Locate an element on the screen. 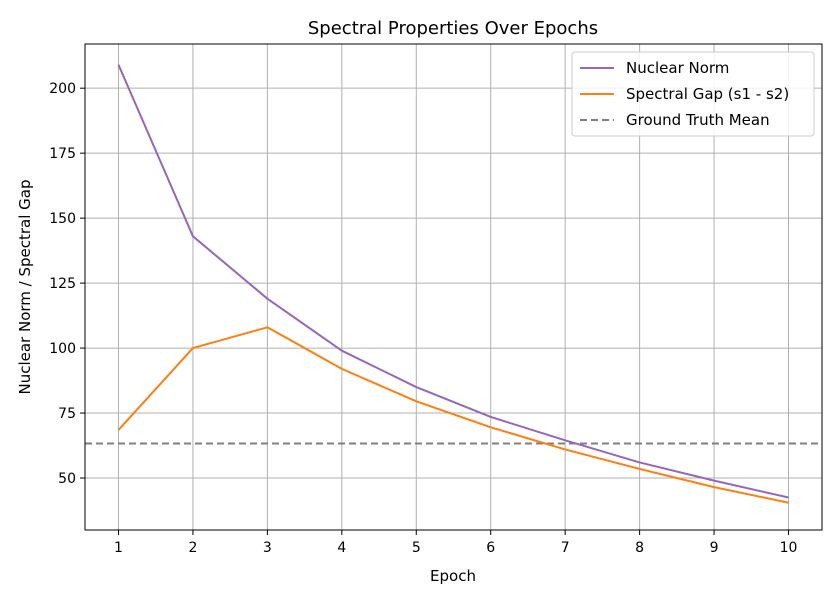 This screenshot has width=840, height=600. chart-title: Spectral Properties Over Epochs is located at coordinates (453, 28).